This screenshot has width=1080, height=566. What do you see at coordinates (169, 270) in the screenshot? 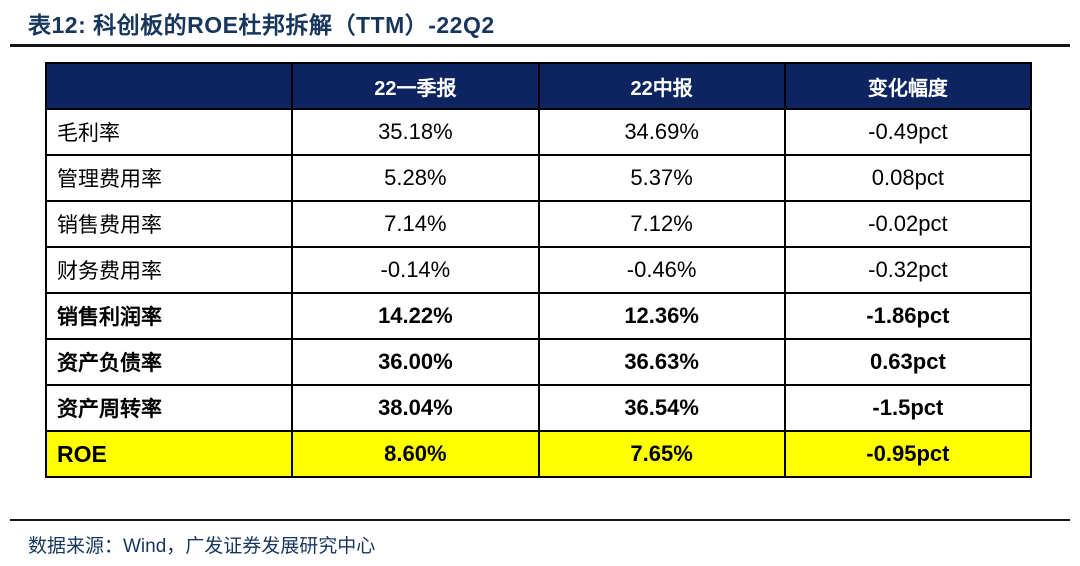
I see `row-label: 财务费用率` at bounding box center [169, 270].